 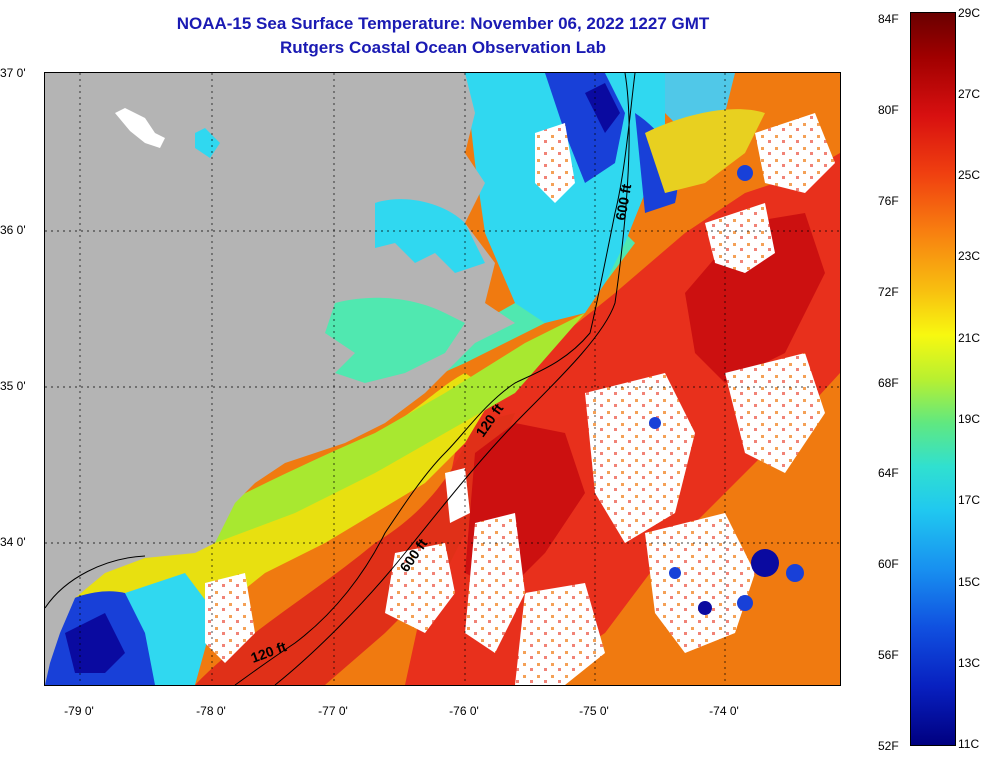 I want to click on map-subtitle: Rutgers Coastal Ocean Observation Lab, so click(x=443, y=47).